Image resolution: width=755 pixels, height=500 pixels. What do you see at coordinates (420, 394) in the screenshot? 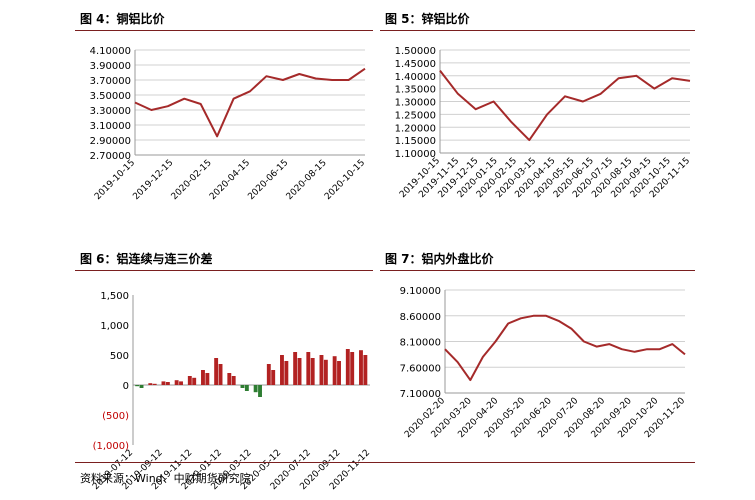
I see `y-tick-label: 7.10000` at bounding box center [420, 394].